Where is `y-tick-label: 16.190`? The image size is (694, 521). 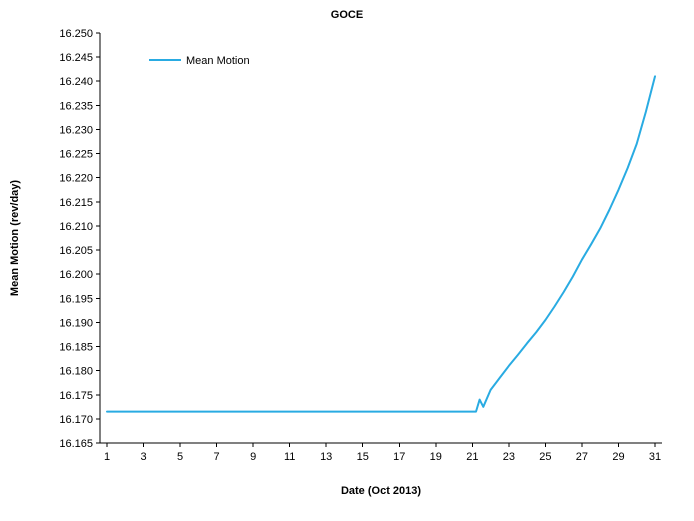 y-tick-label: 16.190 is located at coordinates (76, 323).